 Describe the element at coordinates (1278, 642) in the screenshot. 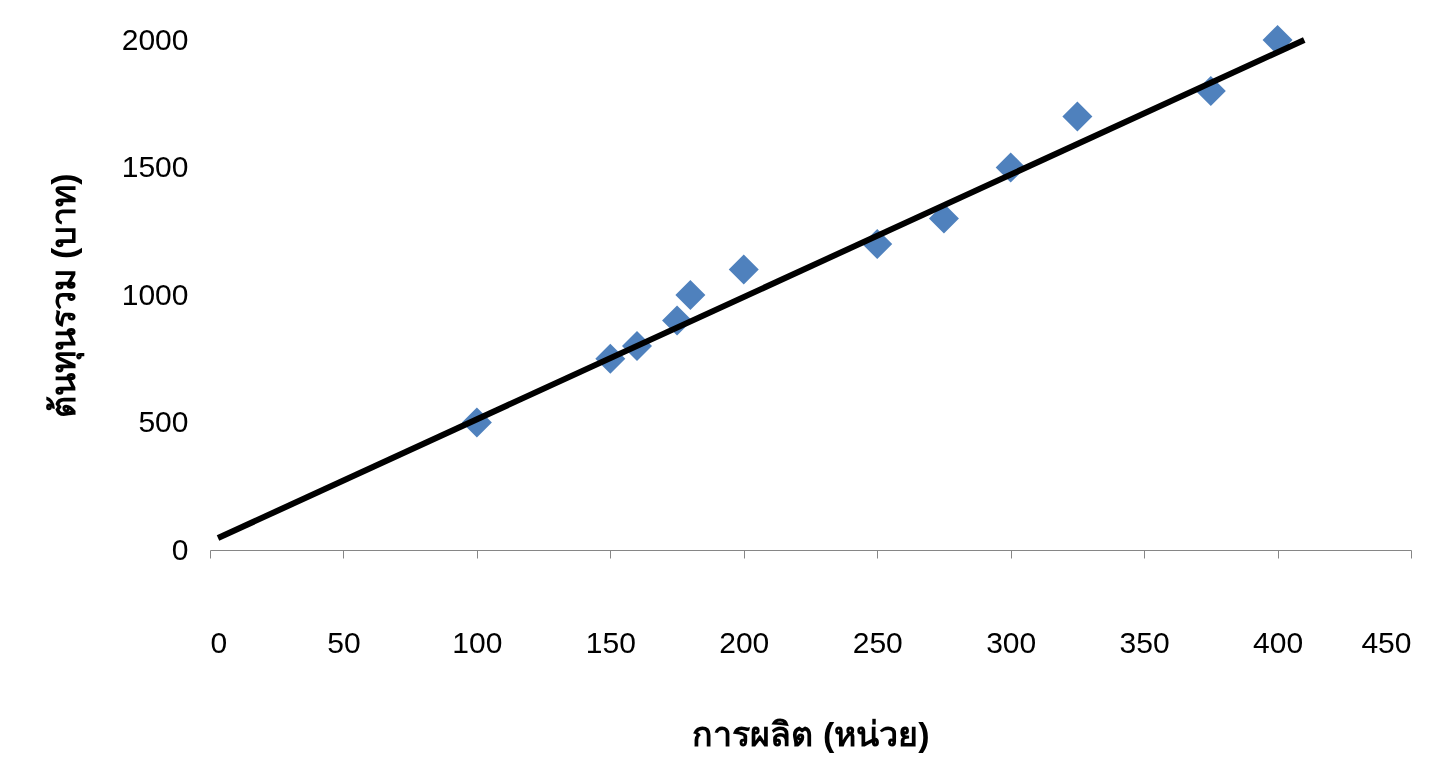

I see `x-tick-label: 400` at that location.